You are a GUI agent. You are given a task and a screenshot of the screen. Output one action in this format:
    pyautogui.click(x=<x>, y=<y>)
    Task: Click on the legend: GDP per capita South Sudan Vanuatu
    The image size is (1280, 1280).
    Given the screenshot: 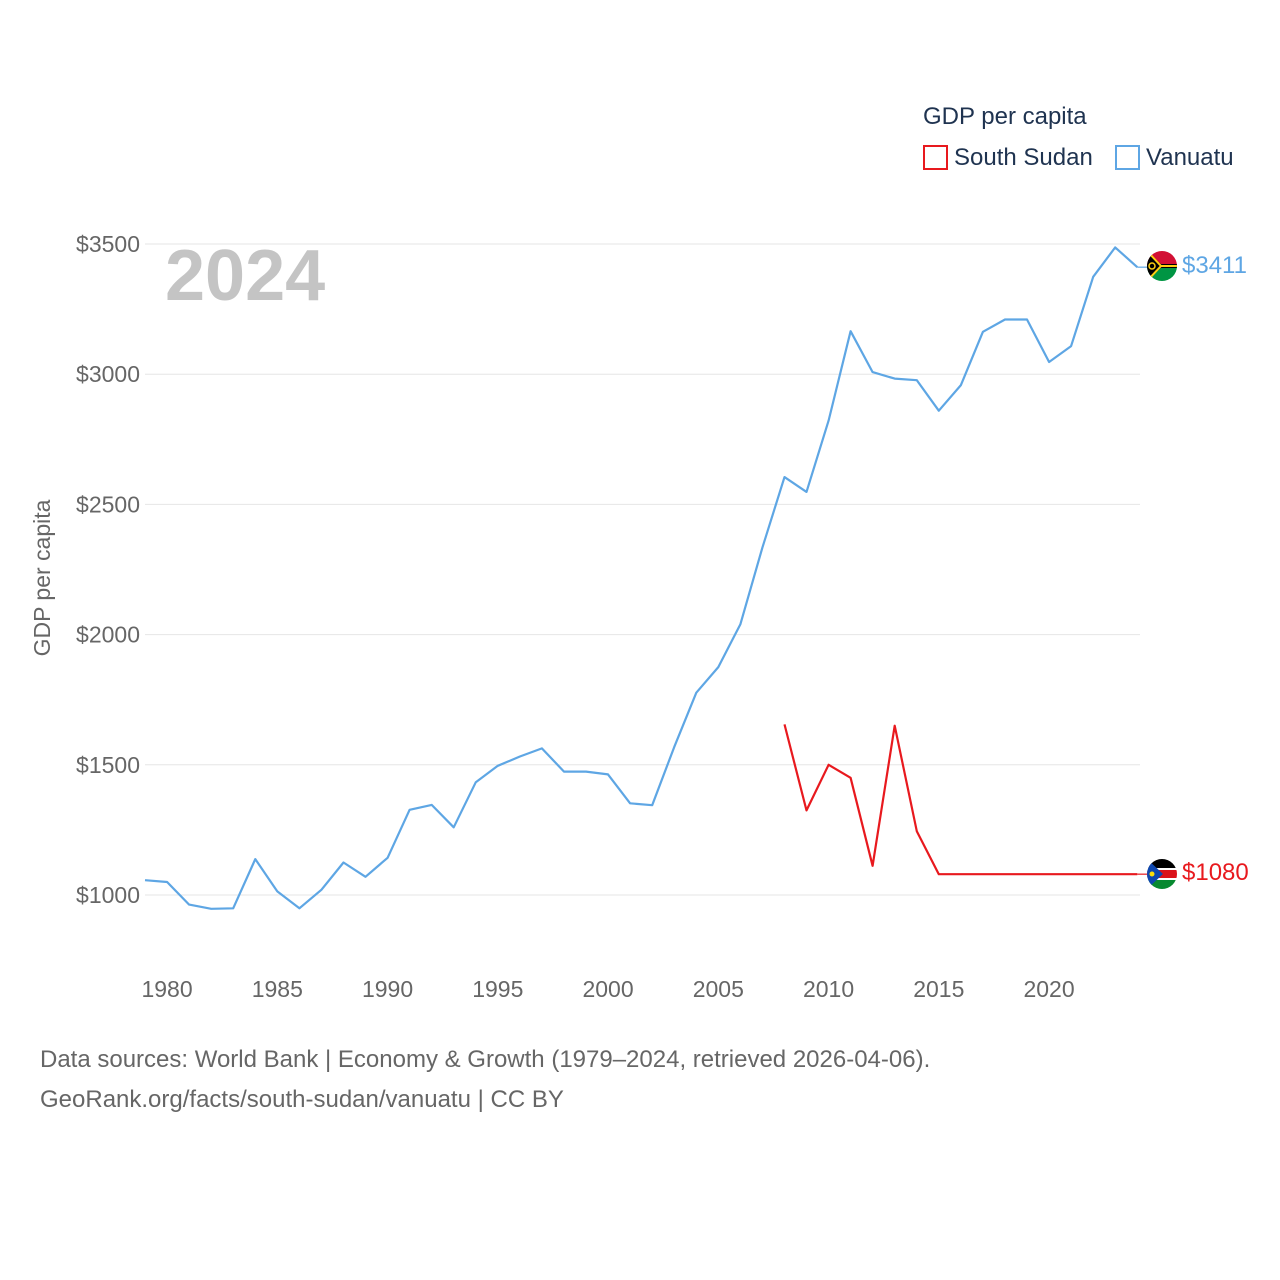 What is the action you would take?
    pyautogui.click(x=1078, y=137)
    